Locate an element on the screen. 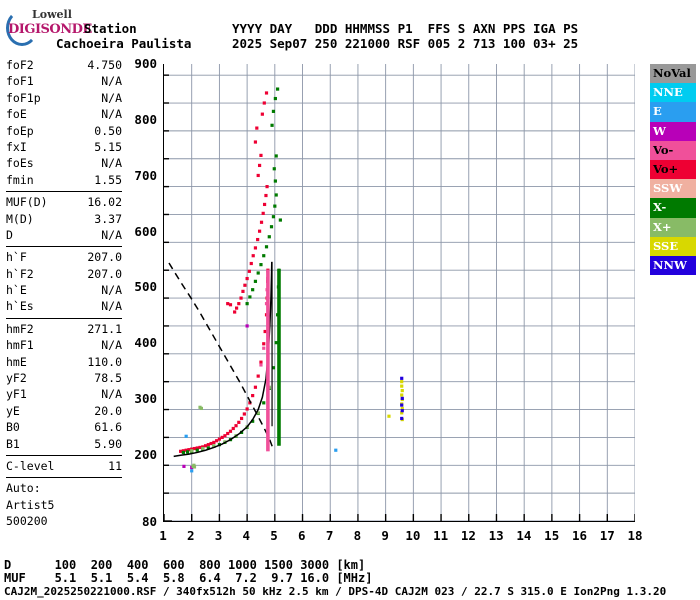 The height and width of the screenshot is (600, 700). legend-item-x-: X- is located at coordinates (673, 208).